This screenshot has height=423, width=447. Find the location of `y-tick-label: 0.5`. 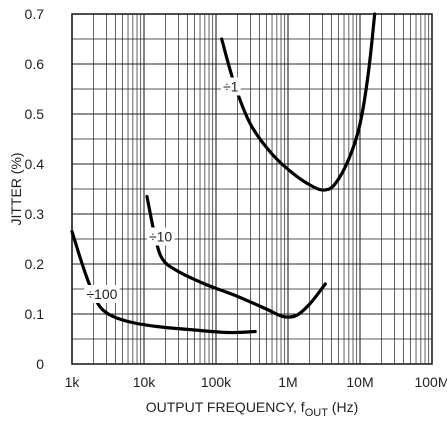

y-tick-label: 0.5 is located at coordinates (35, 114).